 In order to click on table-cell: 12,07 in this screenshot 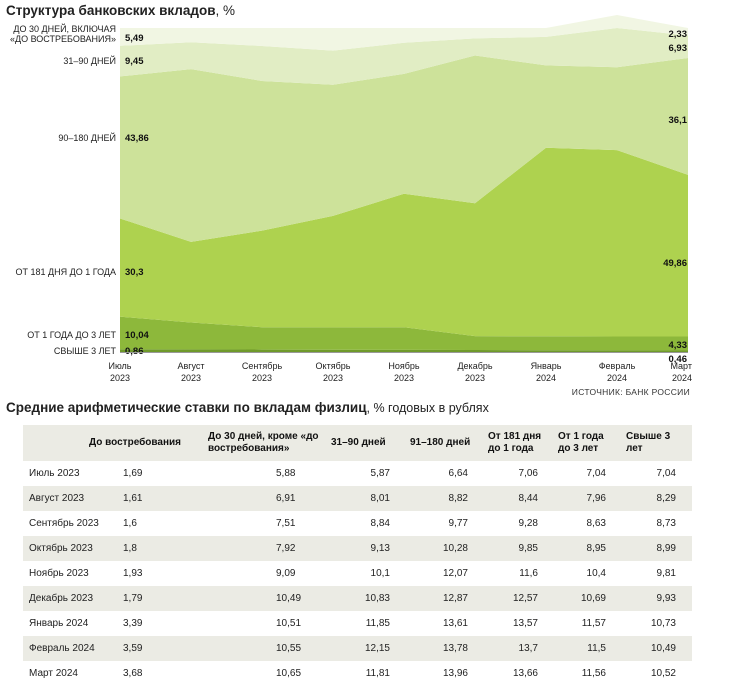, I will do `click(445, 573)`.